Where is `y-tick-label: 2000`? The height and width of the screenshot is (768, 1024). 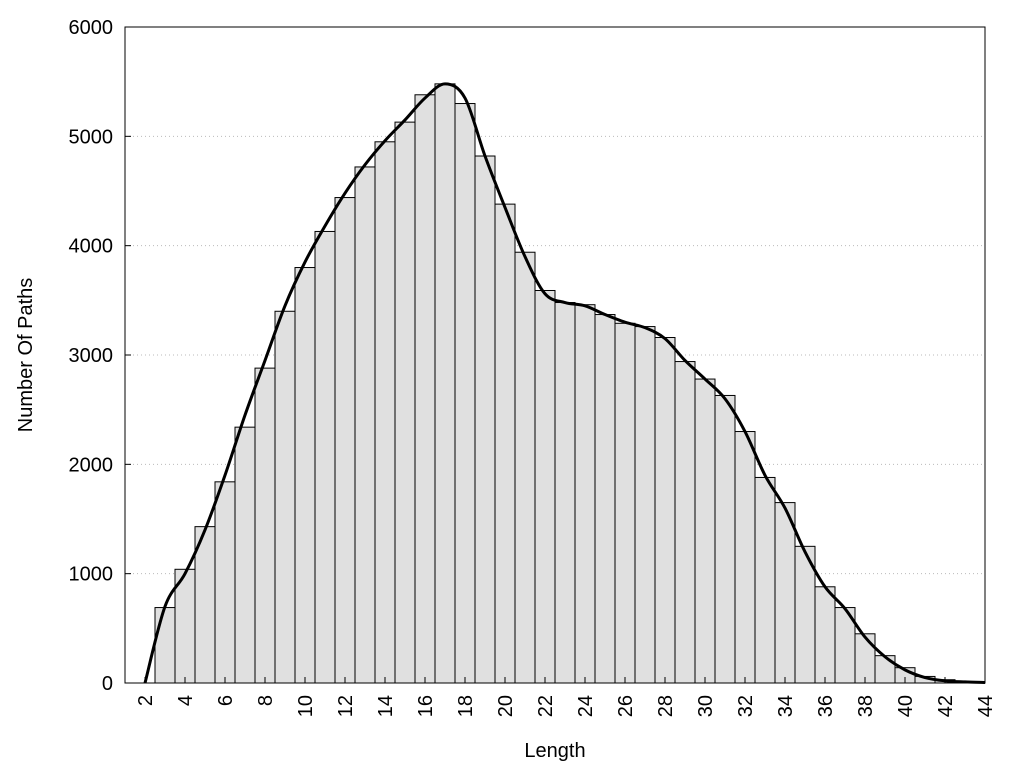
y-tick-label: 2000 is located at coordinates (91, 465).